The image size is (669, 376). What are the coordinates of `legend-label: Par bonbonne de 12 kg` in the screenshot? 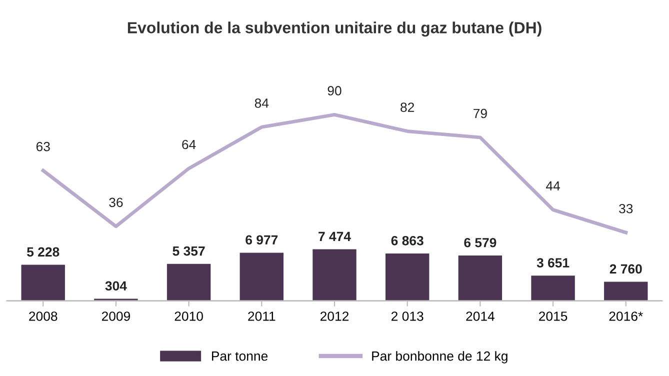 It's located at (440, 357).